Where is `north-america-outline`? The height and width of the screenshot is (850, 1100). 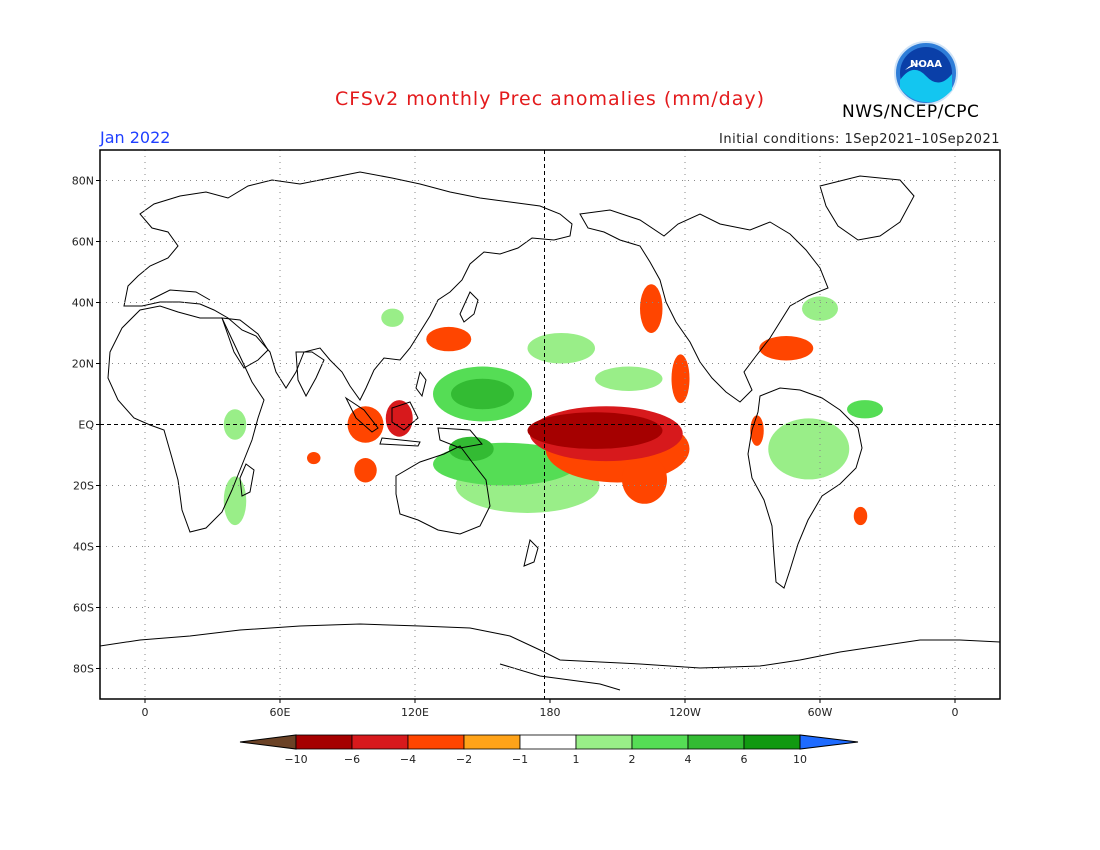
north-america-outline is located at coordinates (704, 306).